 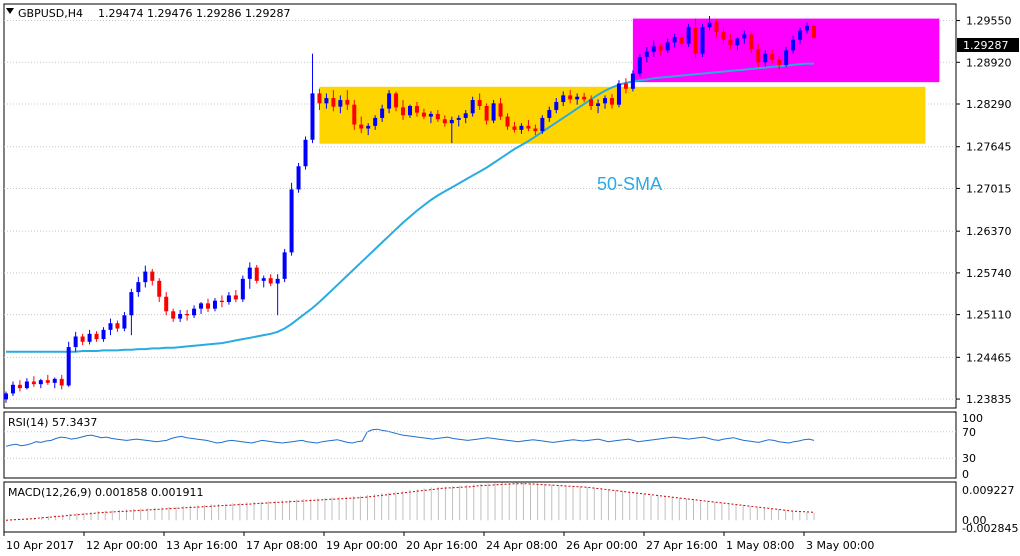 I want to click on current-price-box, so click(x=988, y=45).